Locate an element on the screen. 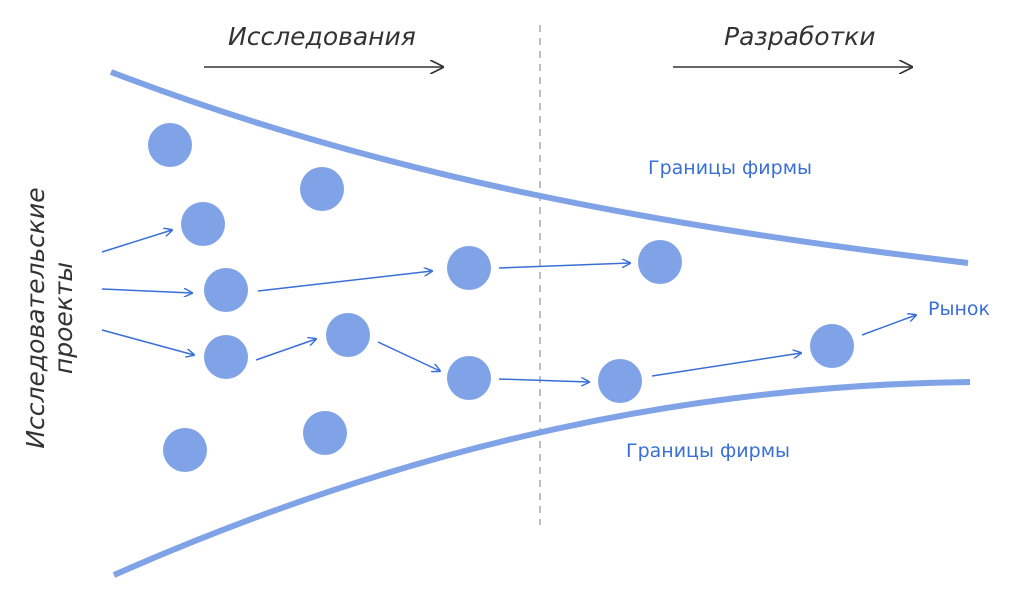 Image resolution: width=1024 pixels, height=611 pixels. firm-boundary-top-label: Границы фирмы is located at coordinates (730, 168).